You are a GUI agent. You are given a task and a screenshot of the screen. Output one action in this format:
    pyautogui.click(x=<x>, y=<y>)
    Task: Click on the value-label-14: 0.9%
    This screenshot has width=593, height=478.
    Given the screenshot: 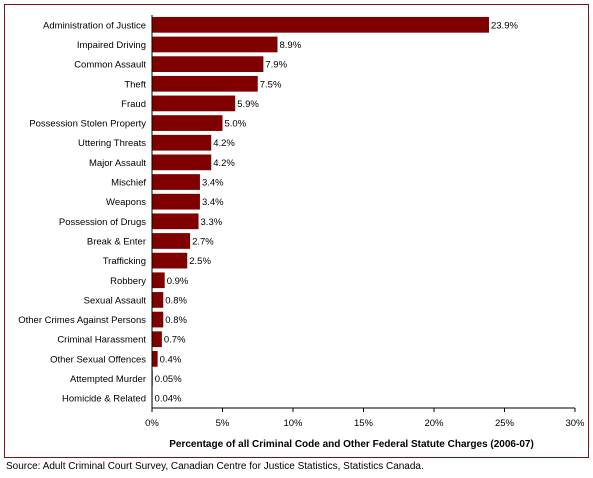 What is the action you would take?
    pyautogui.click(x=178, y=281)
    